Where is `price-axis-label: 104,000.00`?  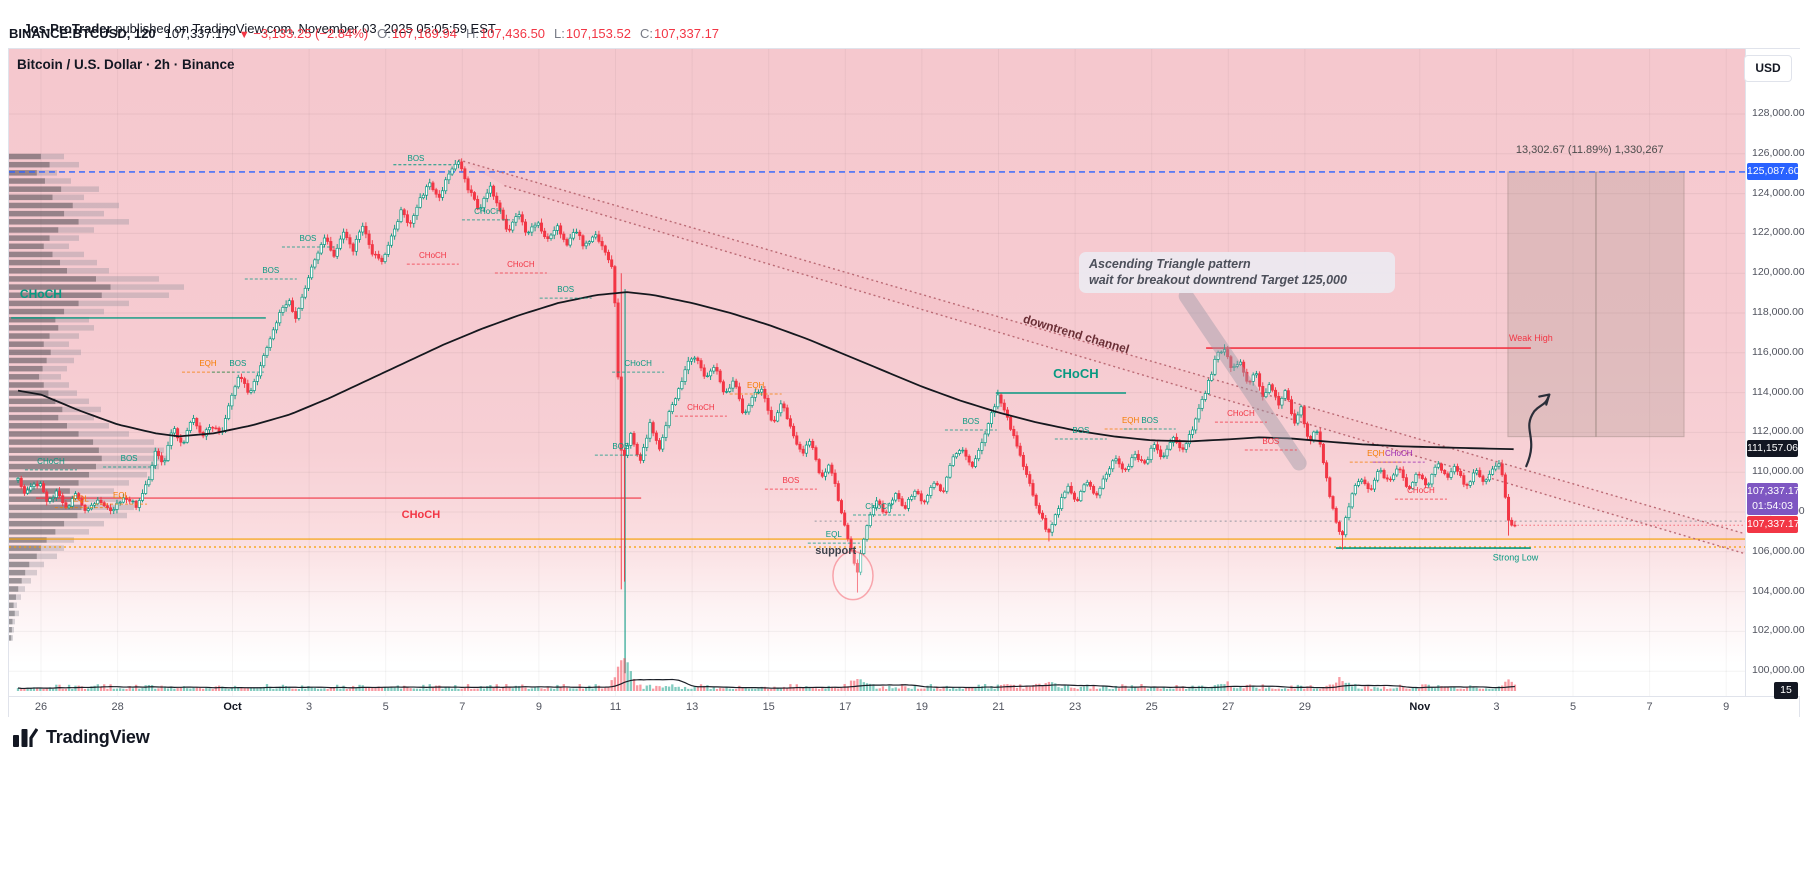 price-axis-label: 104,000.00 is located at coordinates (1778, 590).